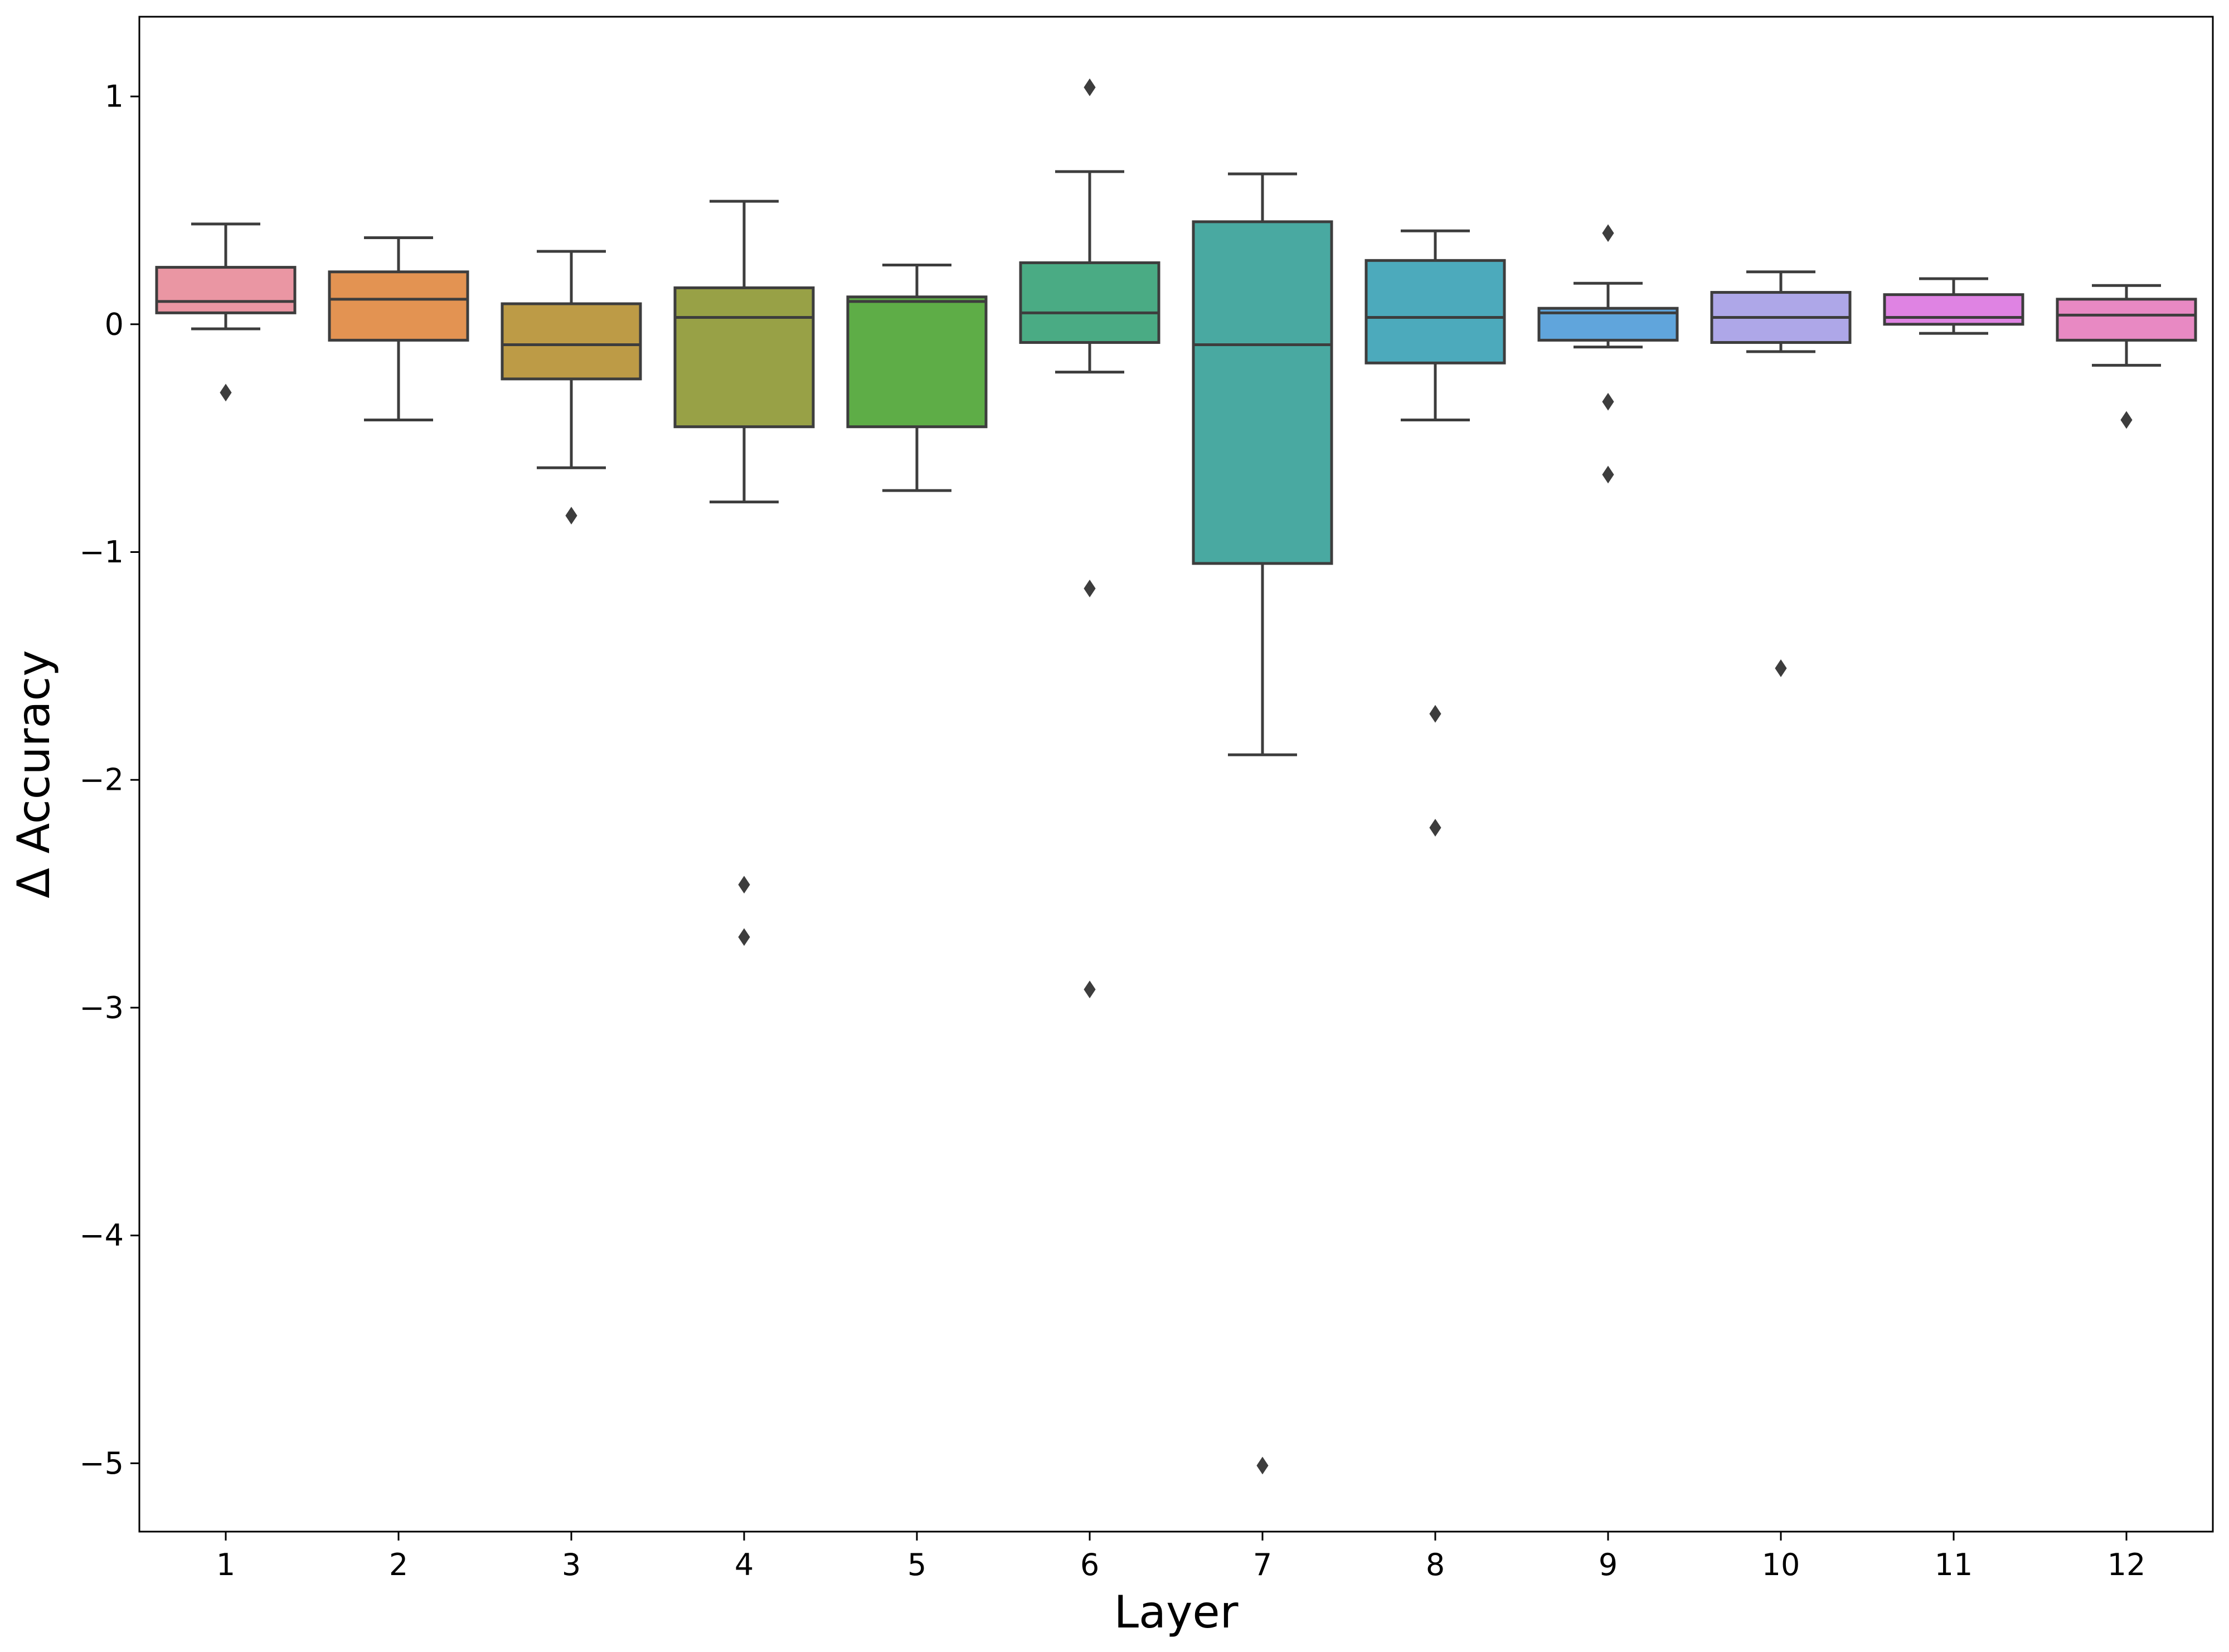  Describe the element at coordinates (101, 553) in the screenshot. I see `y-tick-label: −1` at that location.